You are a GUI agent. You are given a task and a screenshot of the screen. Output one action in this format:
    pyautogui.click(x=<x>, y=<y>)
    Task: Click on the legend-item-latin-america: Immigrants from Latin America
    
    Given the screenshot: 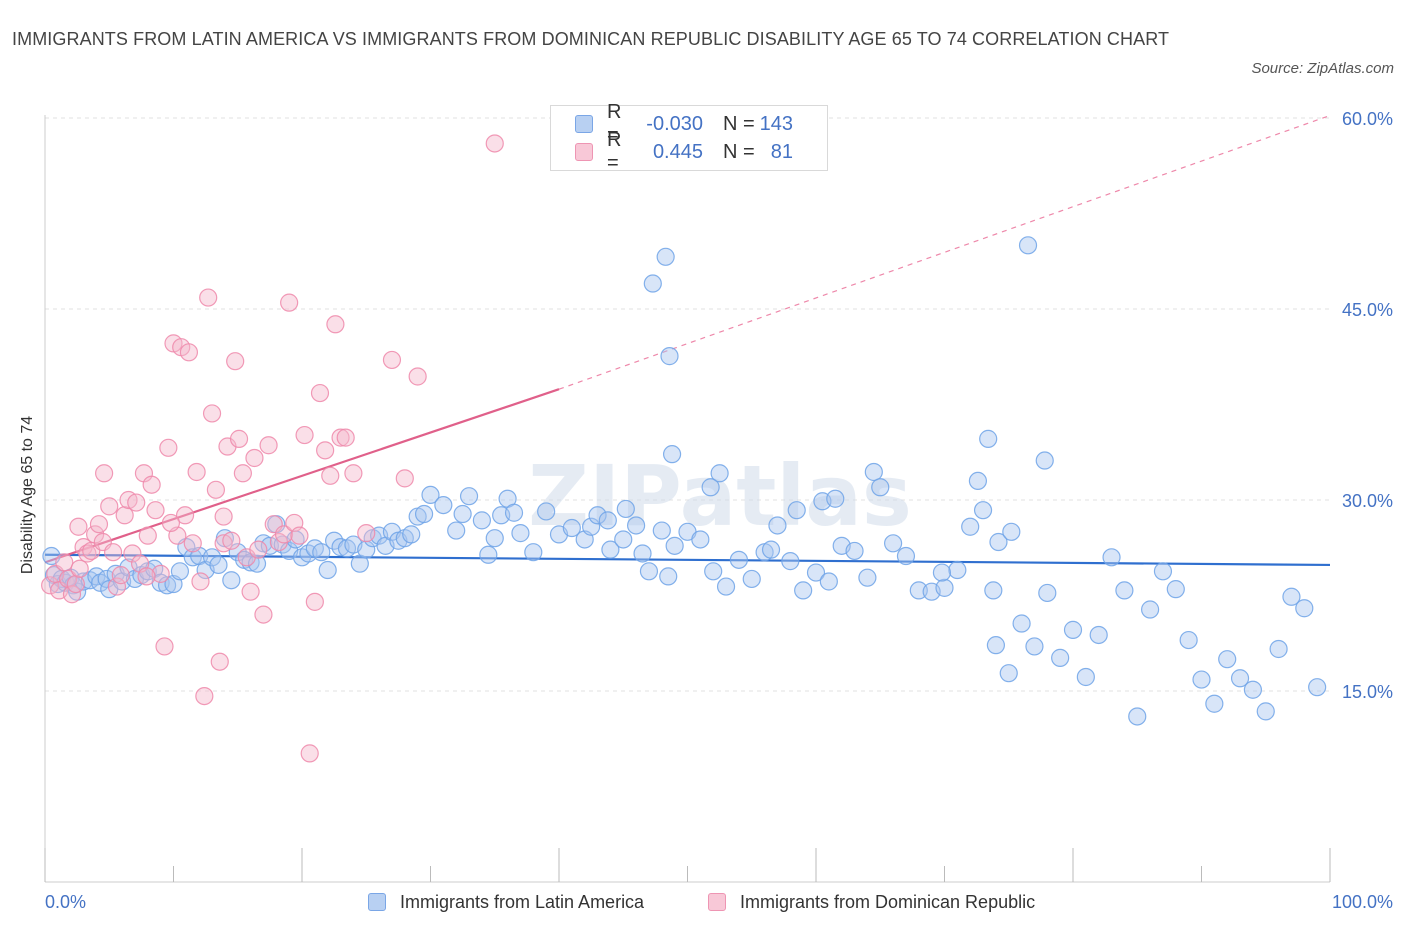 What is the action you would take?
    pyautogui.click(x=506, y=902)
    